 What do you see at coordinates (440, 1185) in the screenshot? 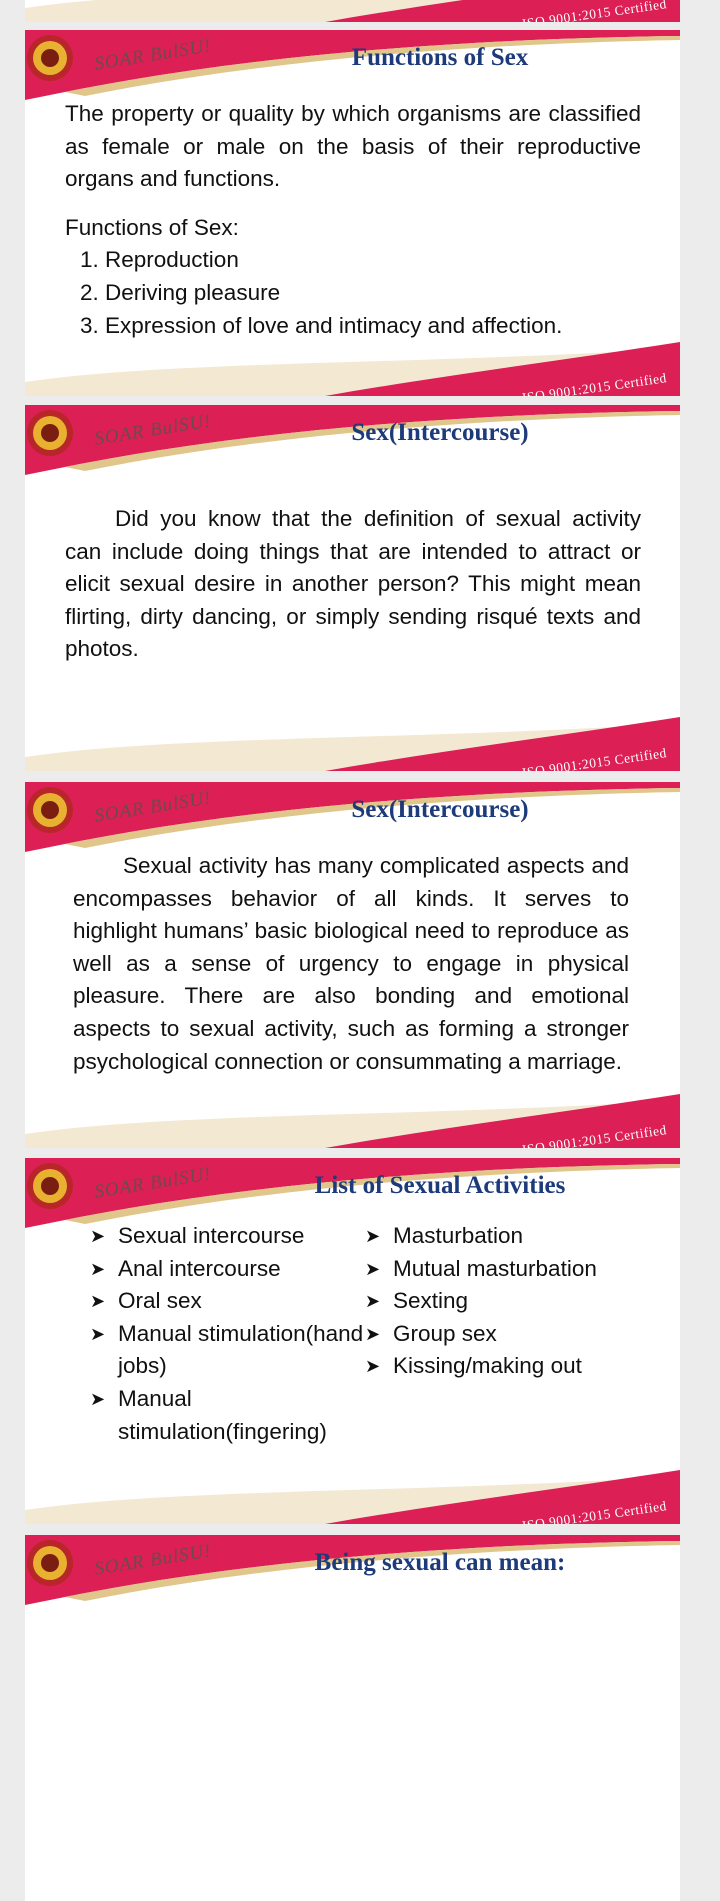
I see `slide-title: List of Sexual Activities` at bounding box center [440, 1185].